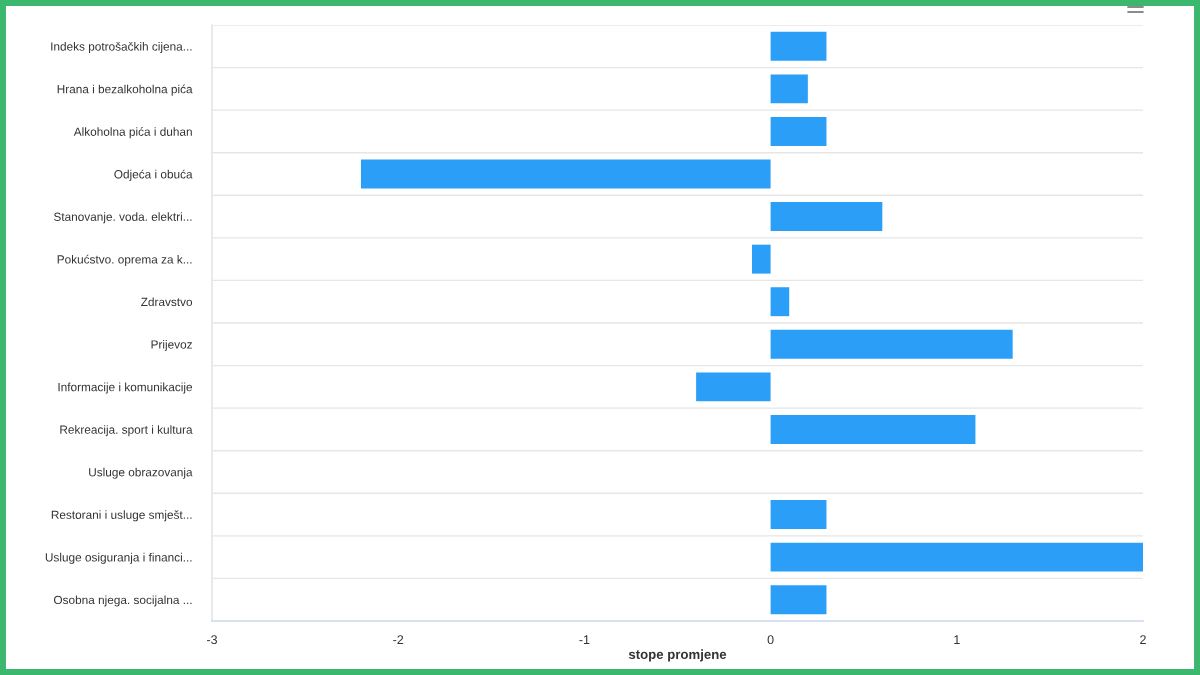  I want to click on y-tick-label: Informacije i komunikacije, so click(125, 388).